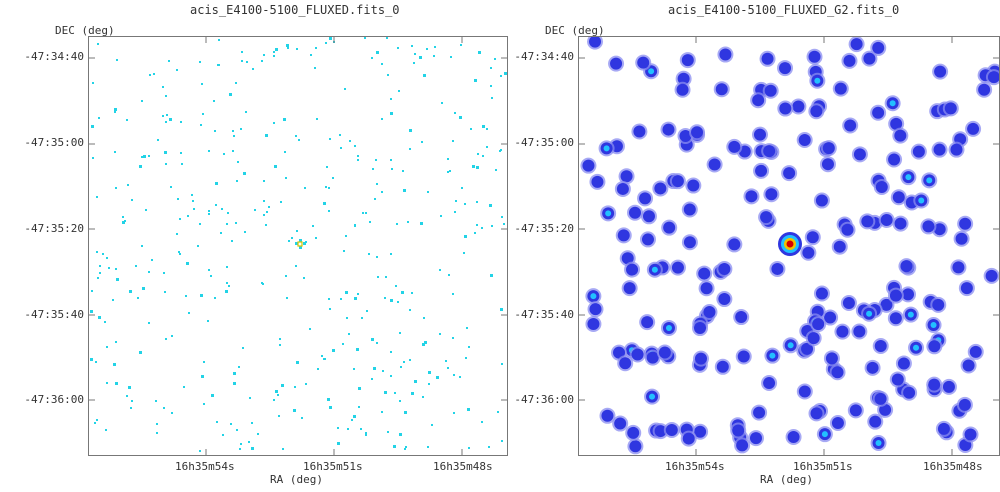  Describe the element at coordinates (544, 399) in the screenshot. I see `right-y-tick: -47:36:00` at that location.